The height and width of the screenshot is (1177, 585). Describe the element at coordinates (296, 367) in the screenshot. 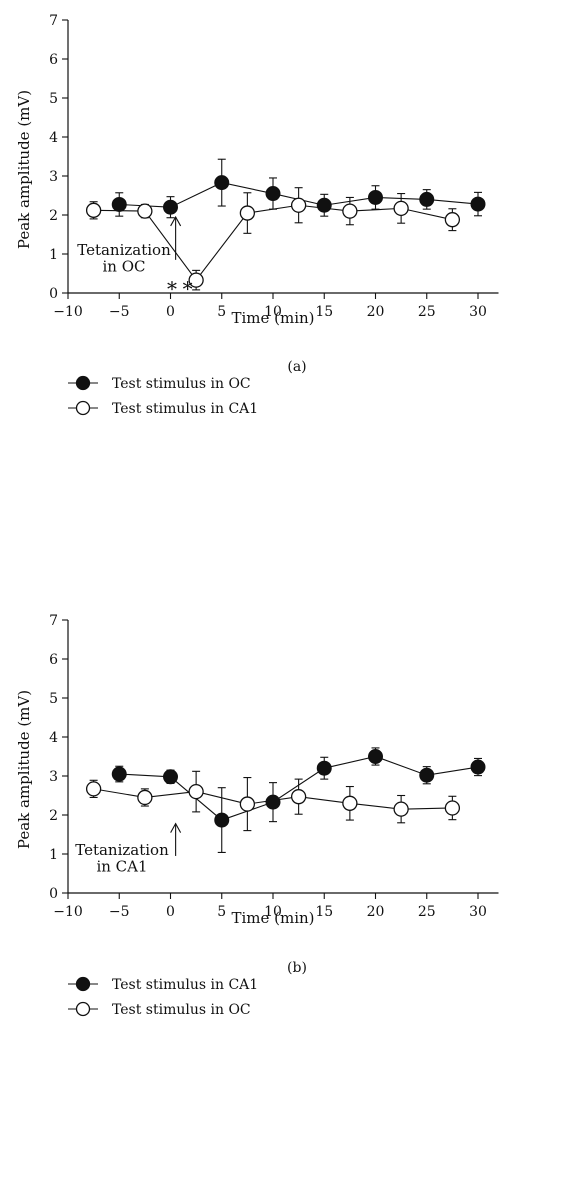

I see `panel-label: (a)` at that location.